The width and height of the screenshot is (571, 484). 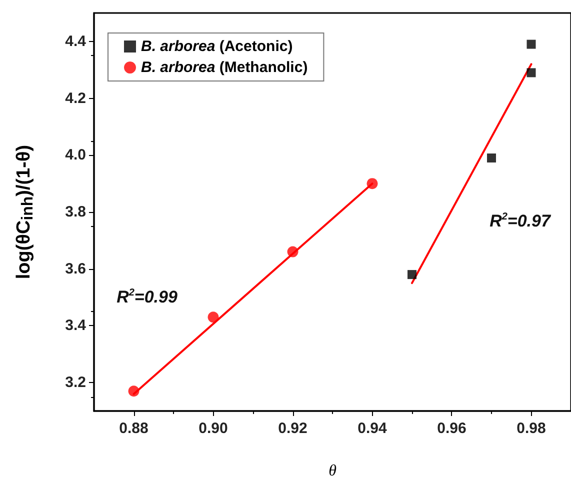 What do you see at coordinates (75, 383) in the screenshot?
I see `y-tick-label: 3.2` at bounding box center [75, 383].